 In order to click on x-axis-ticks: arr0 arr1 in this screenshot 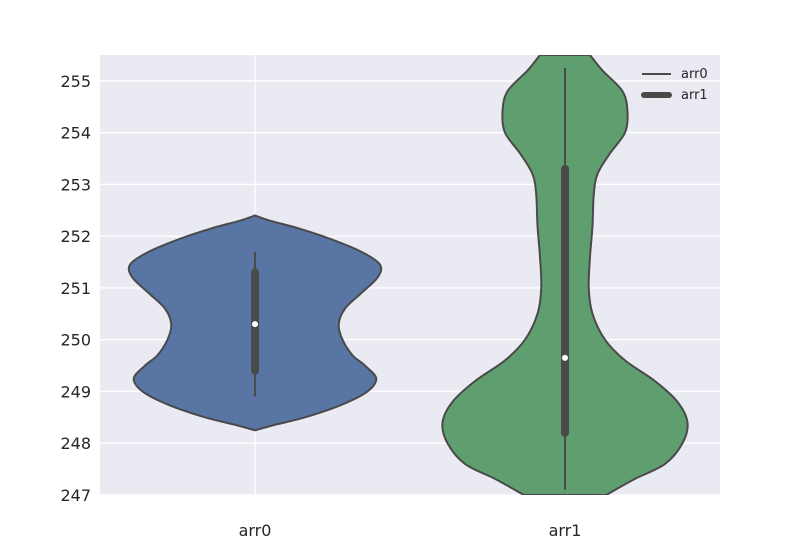, I will do `click(410, 530)`.